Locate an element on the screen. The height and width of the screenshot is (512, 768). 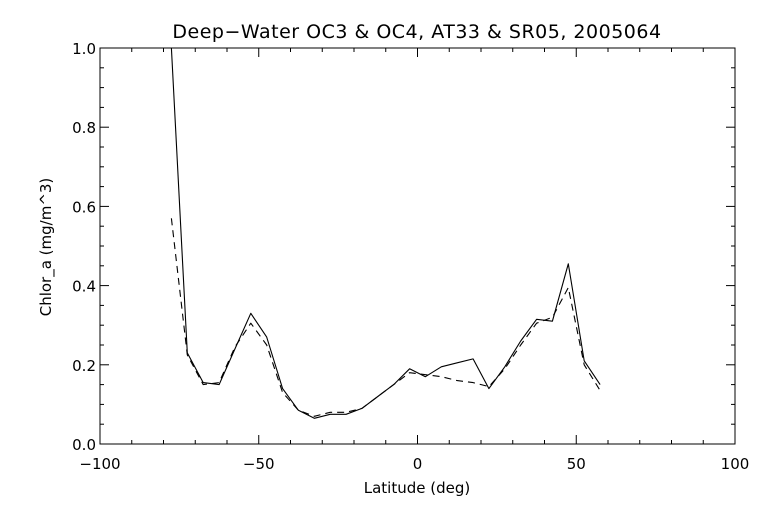
y-tick-label: 0.2 is located at coordinates (84, 366).